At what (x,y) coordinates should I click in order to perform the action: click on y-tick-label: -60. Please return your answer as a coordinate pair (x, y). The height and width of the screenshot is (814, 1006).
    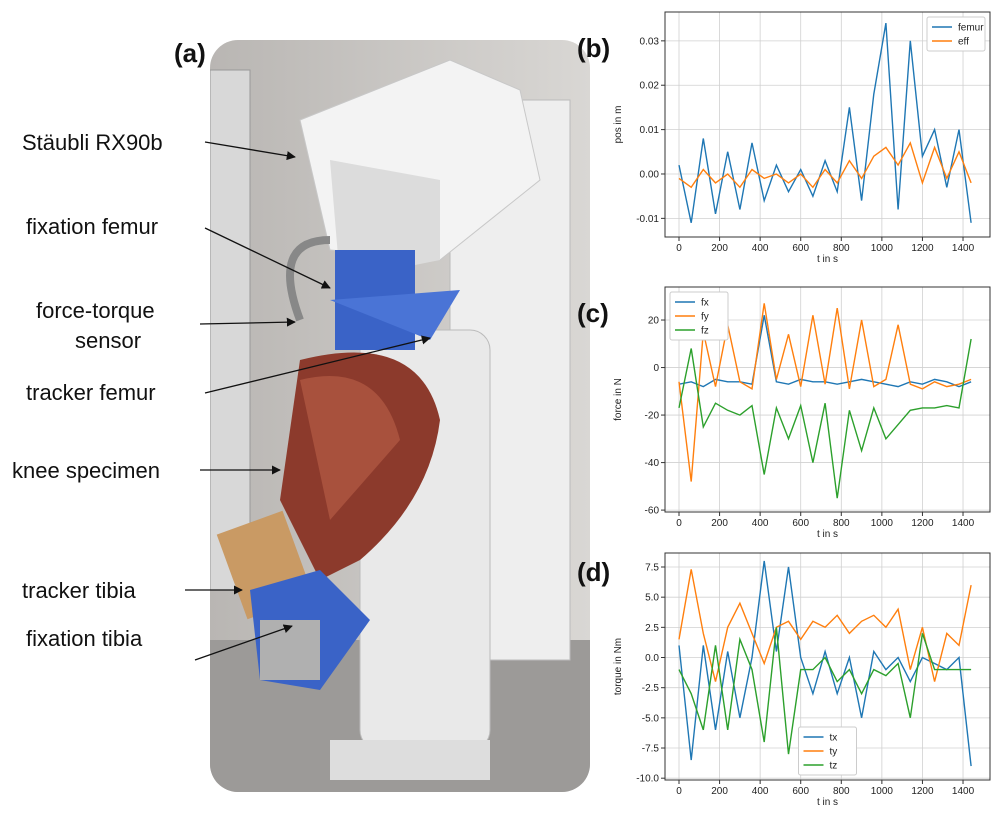
    Looking at the image, I should click on (652, 511).